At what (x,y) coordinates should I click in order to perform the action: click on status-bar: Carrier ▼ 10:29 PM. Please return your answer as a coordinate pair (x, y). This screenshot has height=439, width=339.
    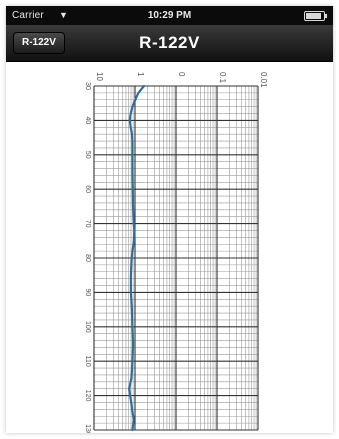
    Looking at the image, I should click on (169, 15).